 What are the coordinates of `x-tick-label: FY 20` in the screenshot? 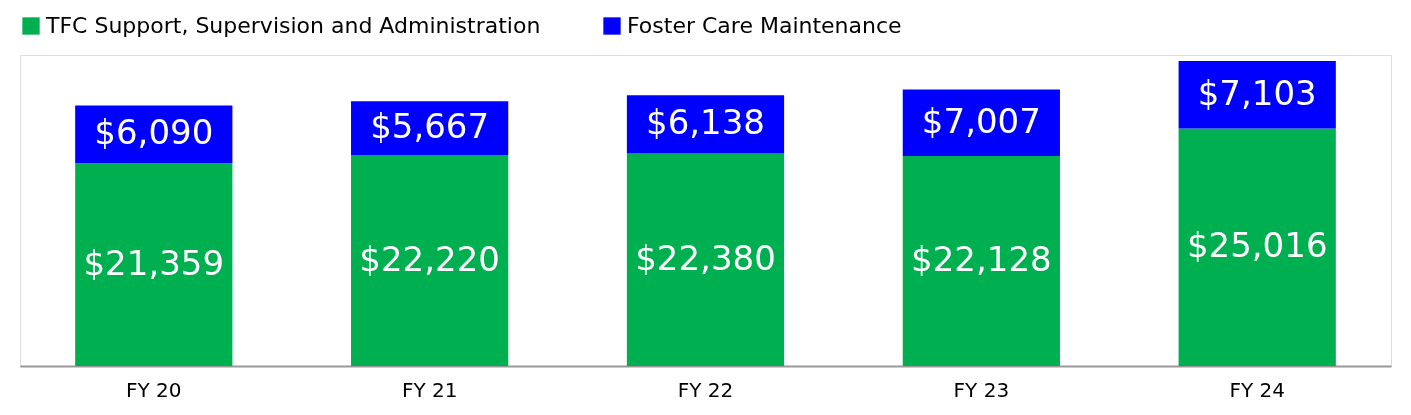 It's located at (154, 389).